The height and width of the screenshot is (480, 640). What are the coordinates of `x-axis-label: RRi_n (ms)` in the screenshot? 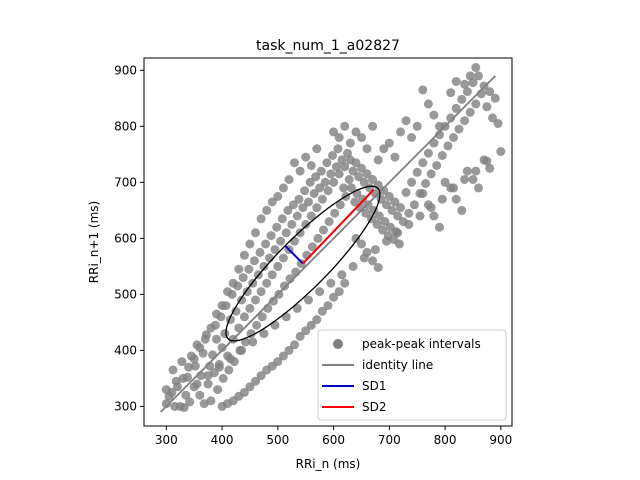 It's located at (328, 464).